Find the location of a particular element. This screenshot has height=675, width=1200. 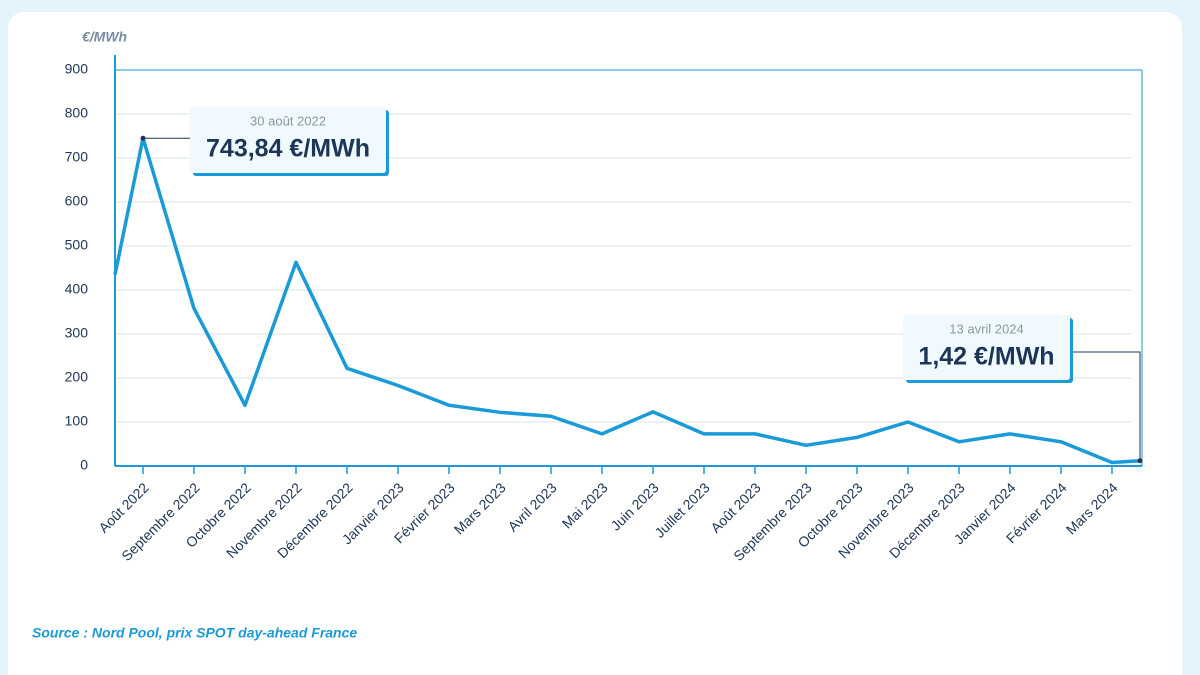

annotation-date: 13 avril 2024 is located at coordinates (986, 328).